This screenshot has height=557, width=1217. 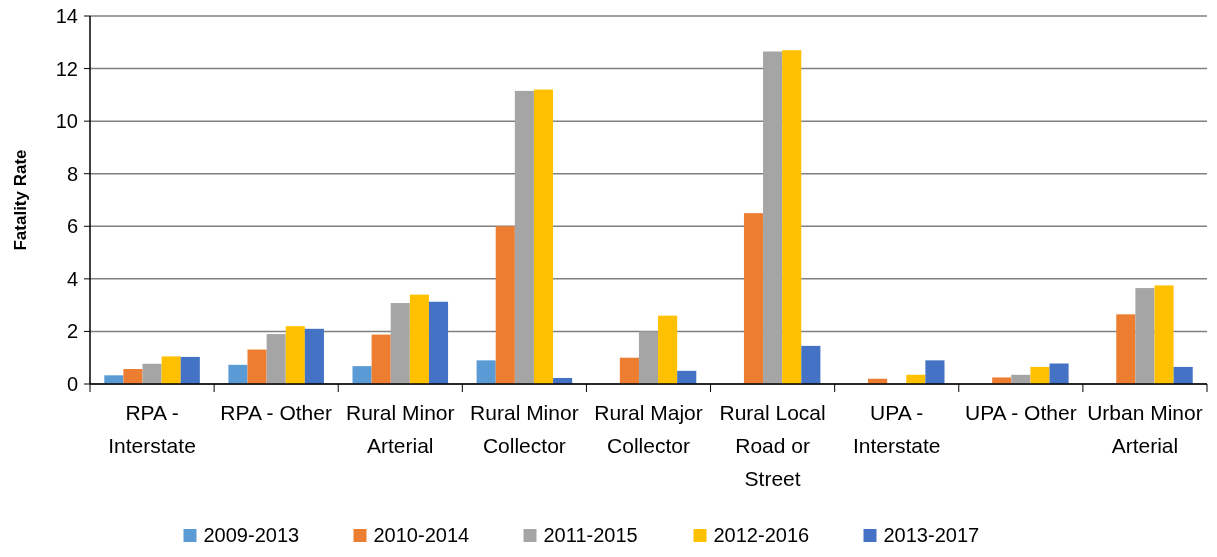 What do you see at coordinates (72, 278) in the screenshot?
I see `y-tick-label: 4` at bounding box center [72, 278].